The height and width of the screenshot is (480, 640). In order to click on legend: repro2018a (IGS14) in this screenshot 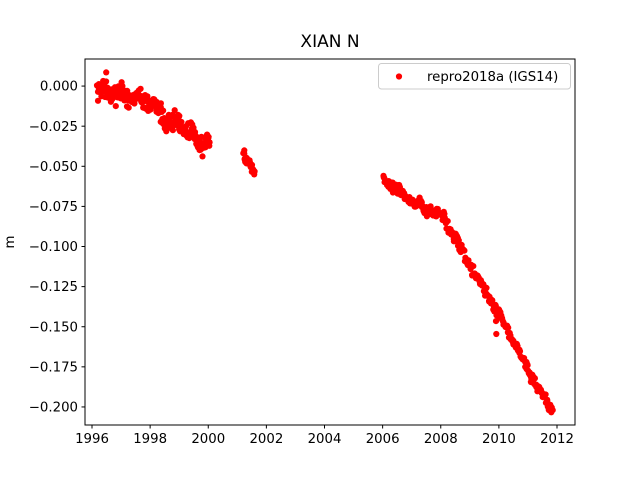, I will do `click(474, 76)`.